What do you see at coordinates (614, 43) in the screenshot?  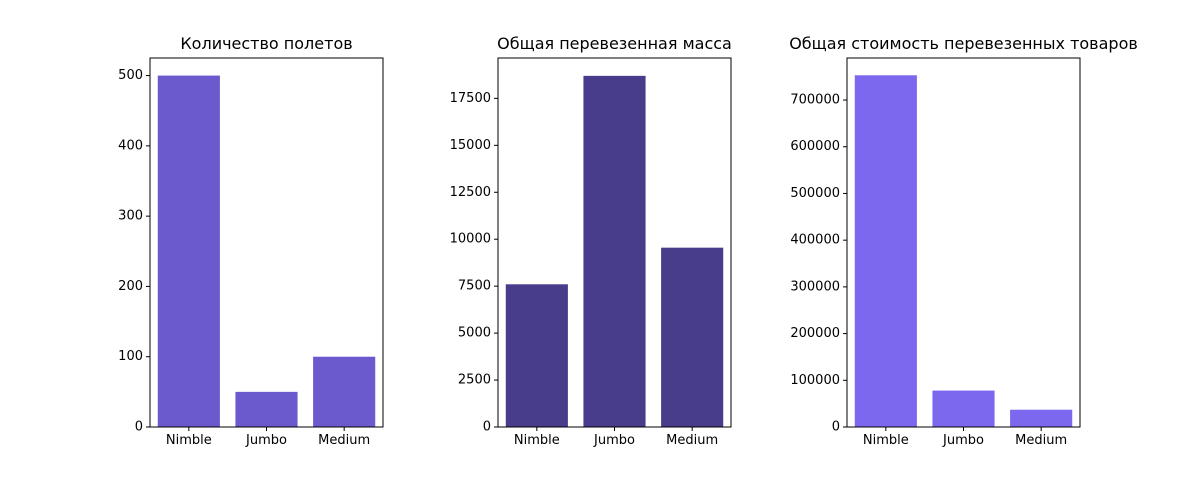 I see `chart-title: Общая перевезенная масса` at bounding box center [614, 43].